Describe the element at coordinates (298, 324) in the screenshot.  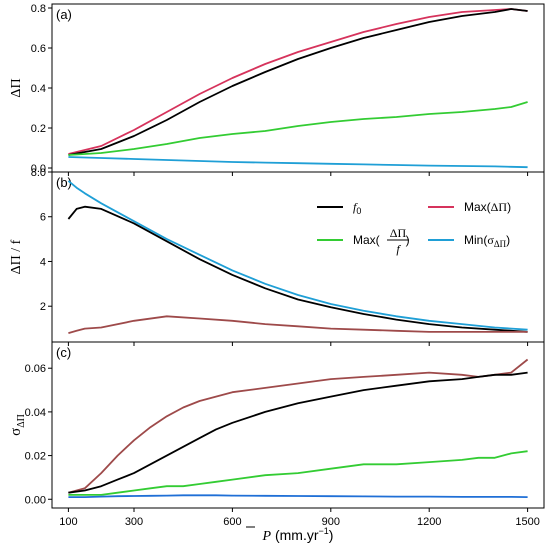
I see `series-line-max-` at that location.